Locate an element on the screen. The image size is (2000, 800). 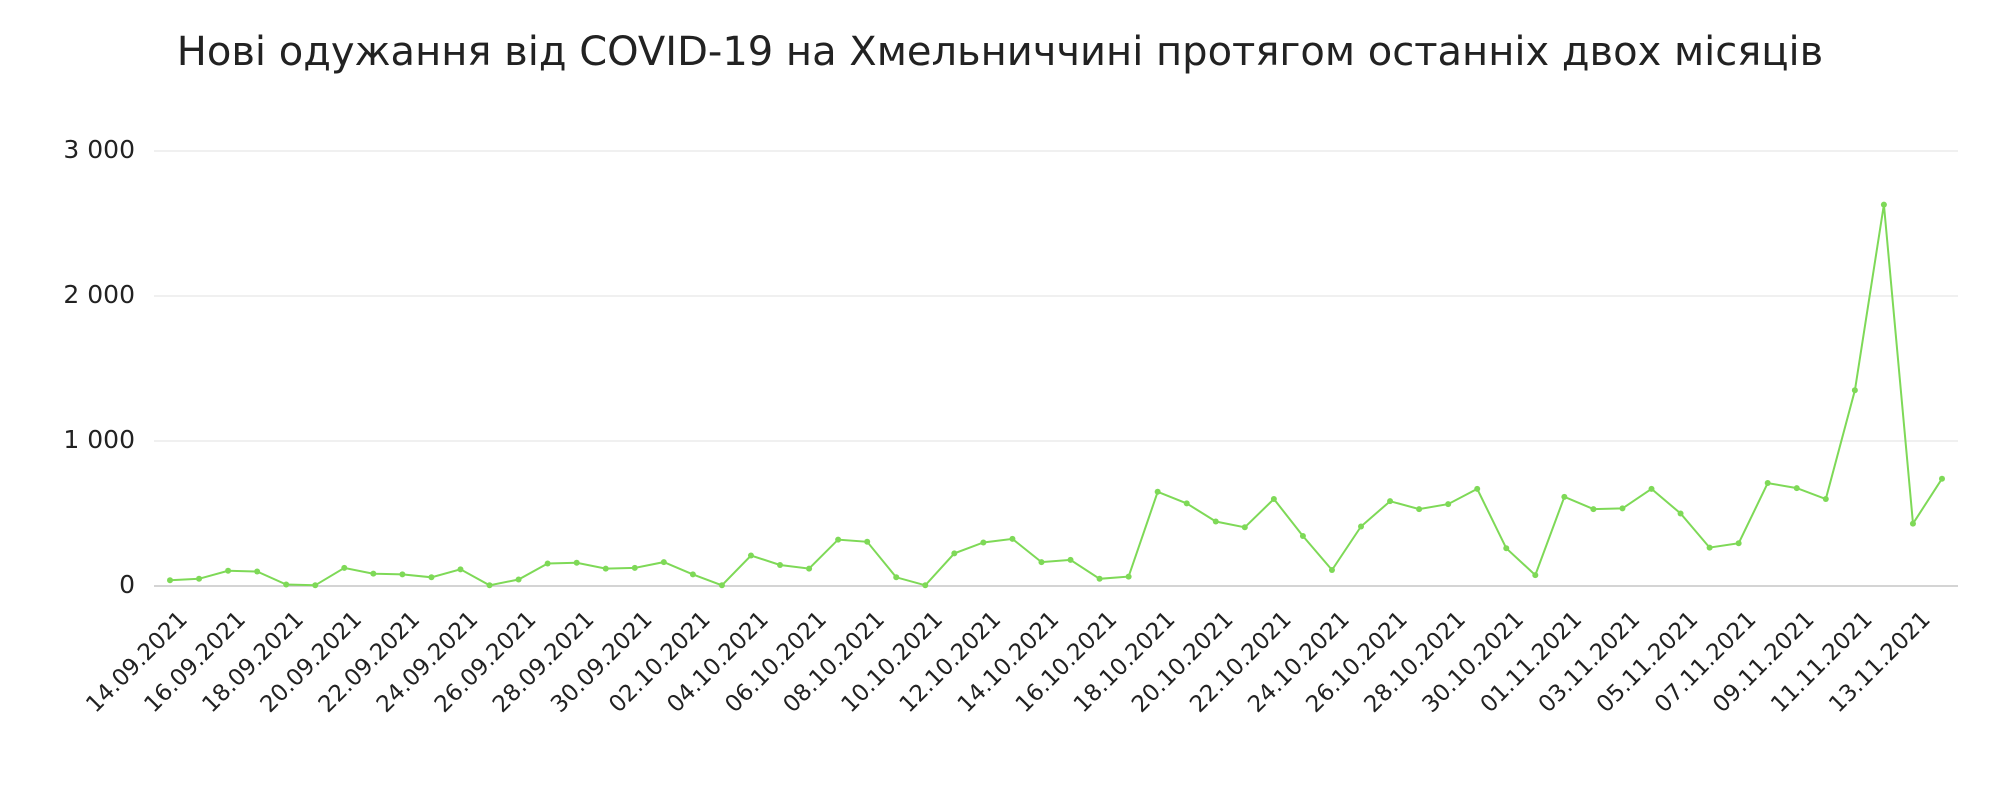
y-tick-label: 1 000 is located at coordinates (99, 439).